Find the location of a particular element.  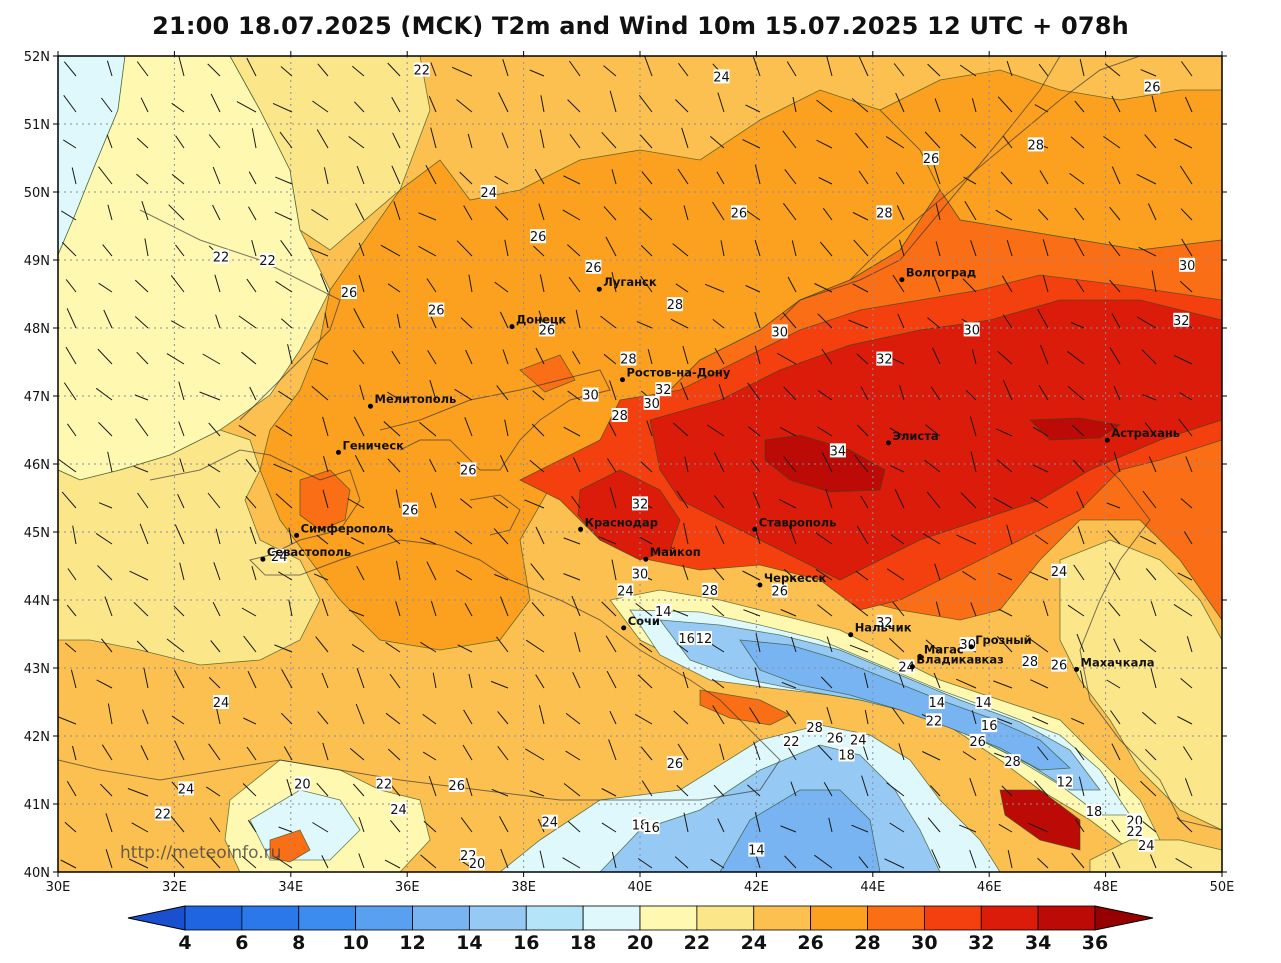

isotherm-label: 32 is located at coordinates (663, 390).